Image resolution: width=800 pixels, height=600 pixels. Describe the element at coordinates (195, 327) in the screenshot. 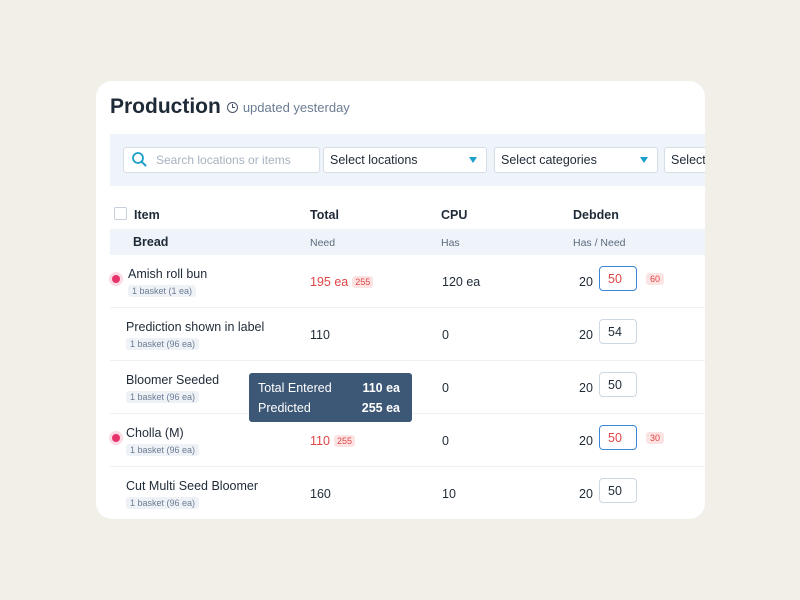

I see `item-name: Prediction shown in label` at that location.